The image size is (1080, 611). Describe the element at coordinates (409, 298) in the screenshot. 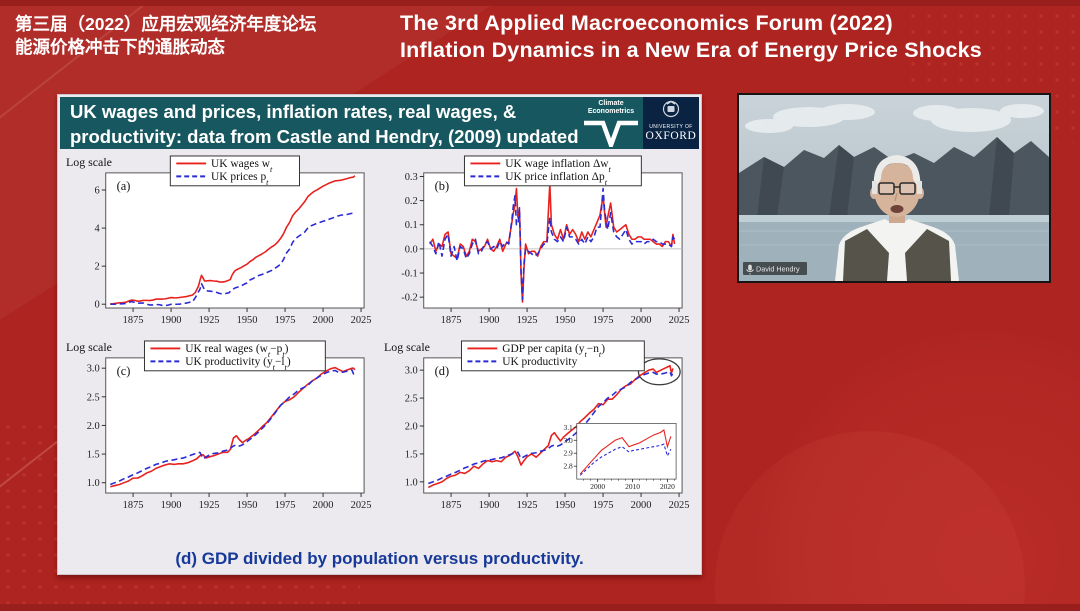

I see `svg-text: -0.2` at that location.